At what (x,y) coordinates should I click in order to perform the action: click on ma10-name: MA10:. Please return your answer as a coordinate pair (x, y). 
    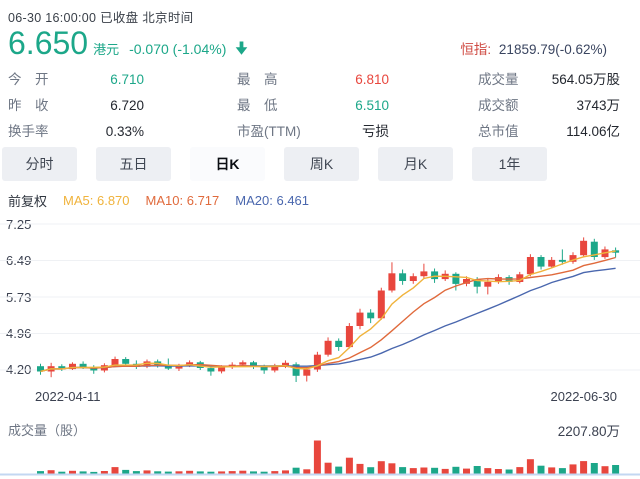
    Looking at the image, I should click on (164, 200).